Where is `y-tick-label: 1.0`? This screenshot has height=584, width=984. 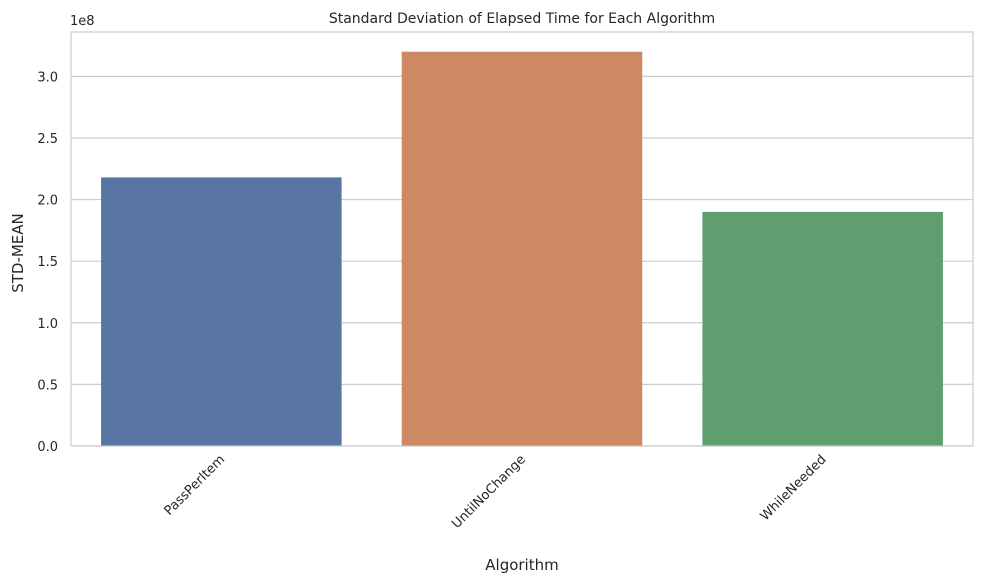 y-tick-label: 1.0 is located at coordinates (47, 324).